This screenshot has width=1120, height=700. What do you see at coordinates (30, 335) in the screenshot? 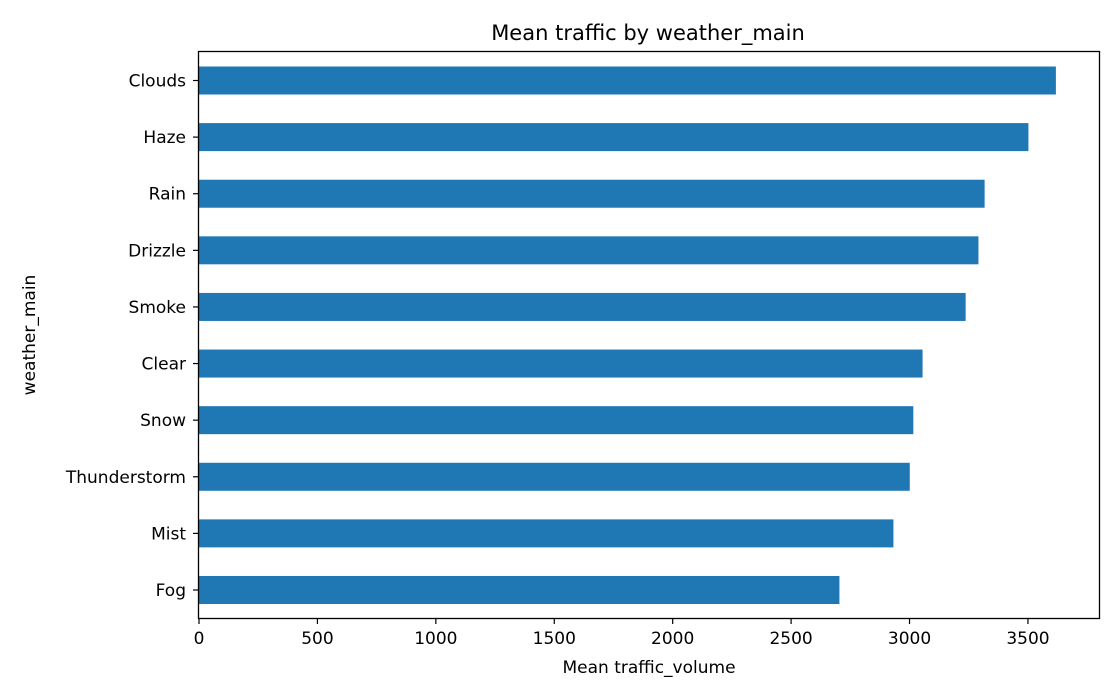
I see `y-axis-label: weather_main` at bounding box center [30, 335].